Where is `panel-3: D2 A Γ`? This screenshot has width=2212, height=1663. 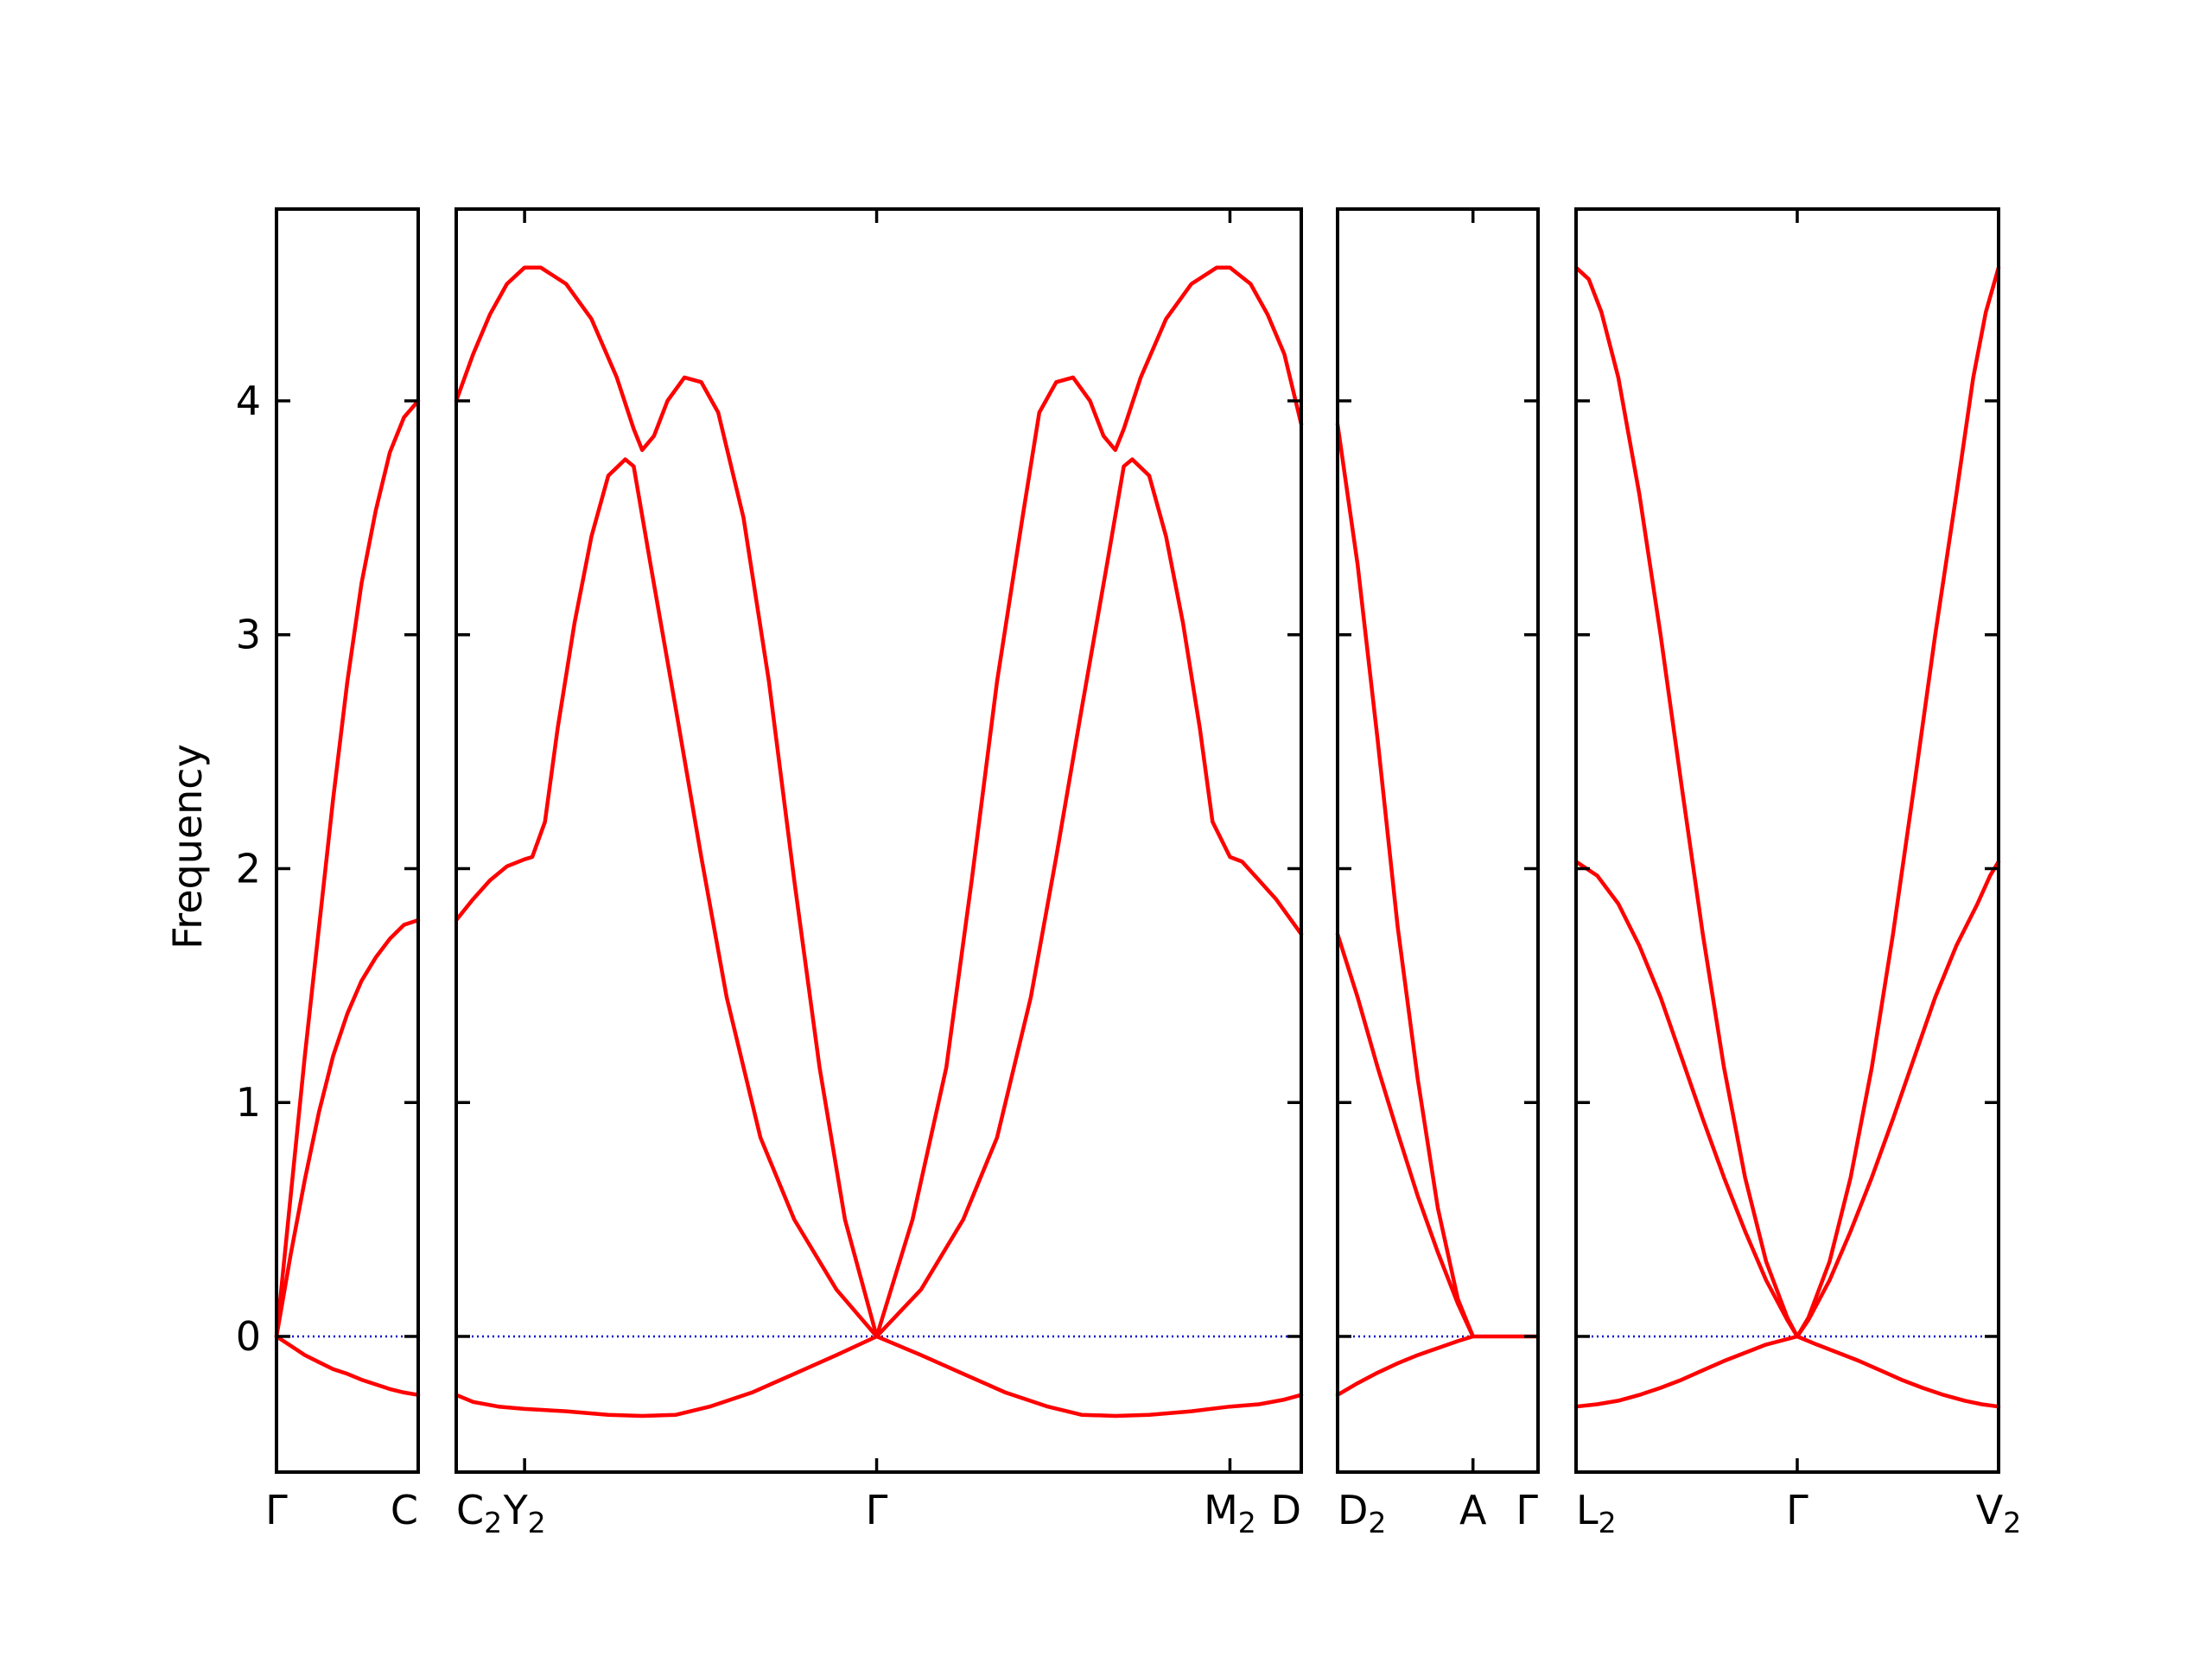 panel-3: D2 A Γ is located at coordinates (1438, 873).